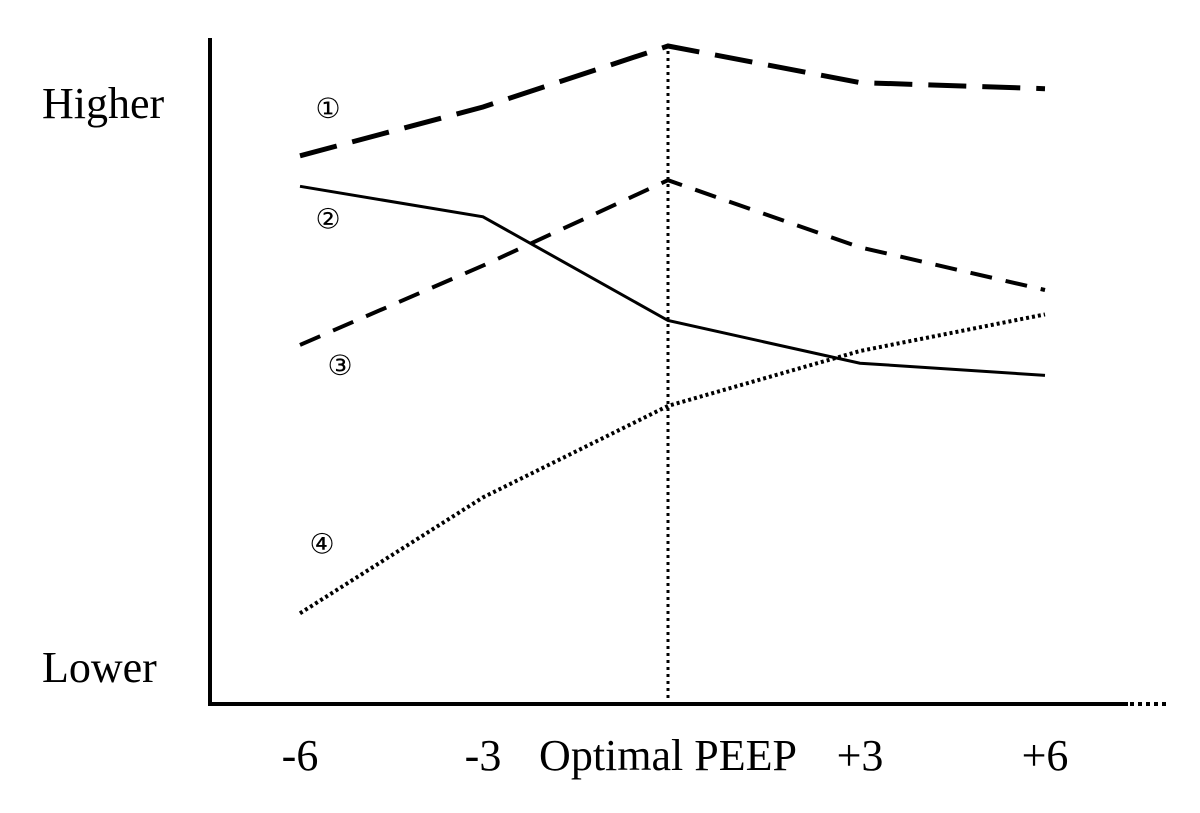 This screenshot has width=1200, height=813. What do you see at coordinates (339, 365) in the screenshot?
I see `series-marker-3: ③` at bounding box center [339, 365].